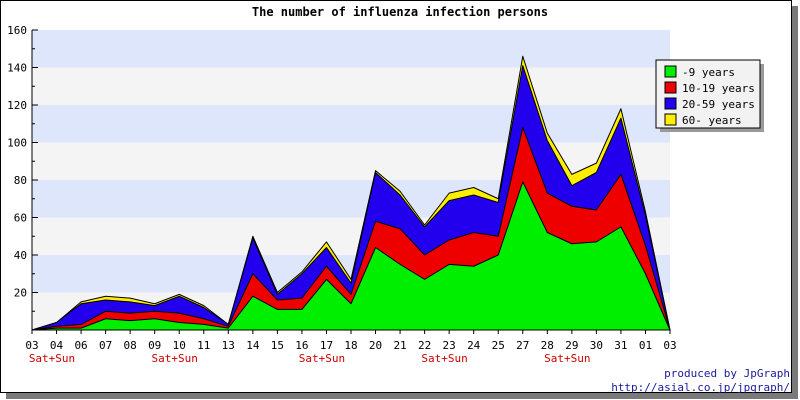  I want to click on x-tick-label: 27, so click(522, 345).